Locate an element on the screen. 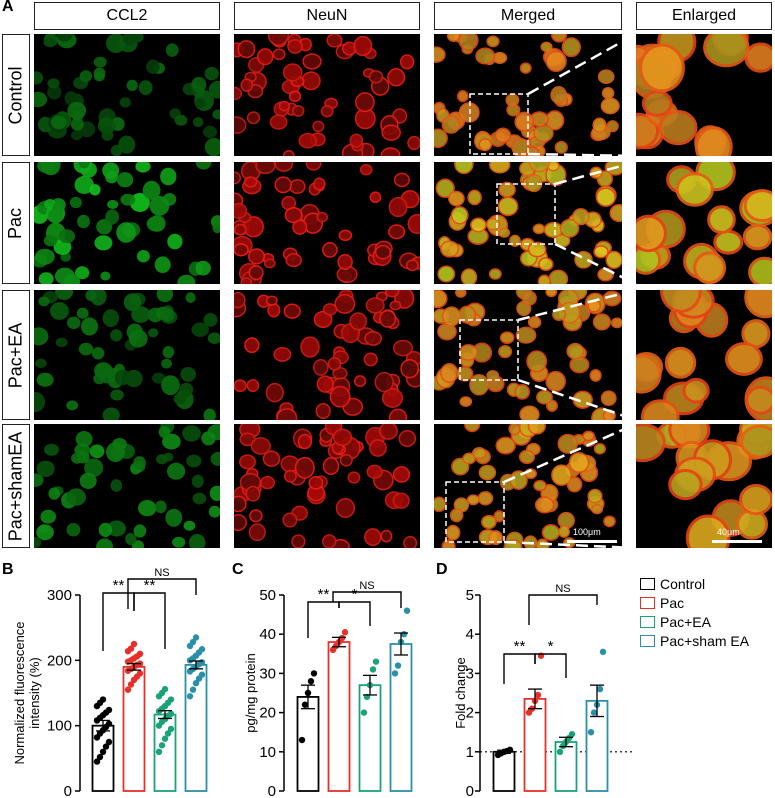 This screenshot has width=775, height=798. y-tick-label: 50 is located at coordinates (267, 595).